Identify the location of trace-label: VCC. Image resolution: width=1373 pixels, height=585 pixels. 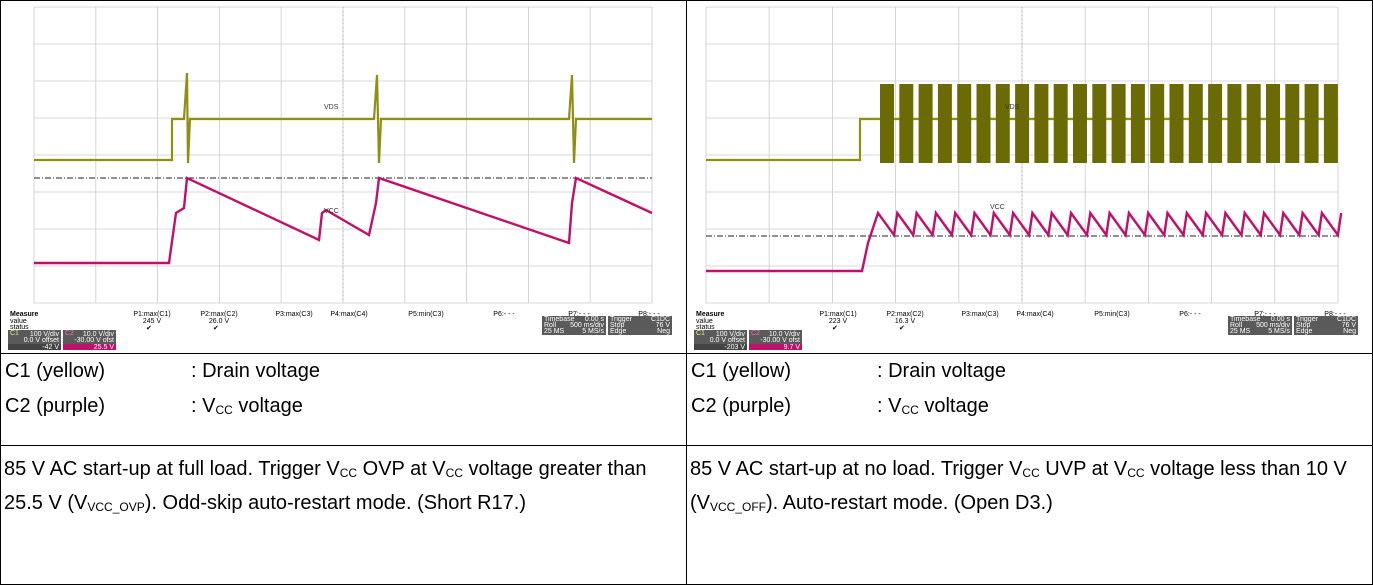
(997, 207).